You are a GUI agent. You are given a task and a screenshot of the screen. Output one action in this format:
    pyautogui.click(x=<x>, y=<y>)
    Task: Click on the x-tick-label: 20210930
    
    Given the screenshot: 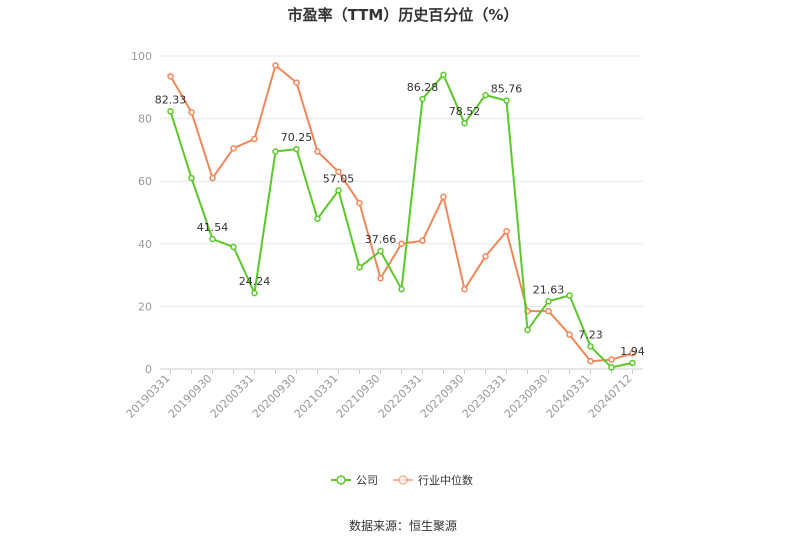 What is the action you would take?
    pyautogui.click(x=358, y=396)
    